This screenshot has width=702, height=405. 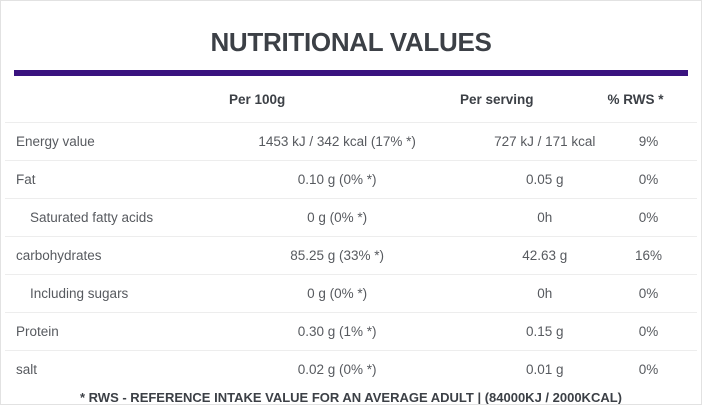 What do you see at coordinates (95, 99) in the screenshot?
I see `column-header-empty` at bounding box center [95, 99].